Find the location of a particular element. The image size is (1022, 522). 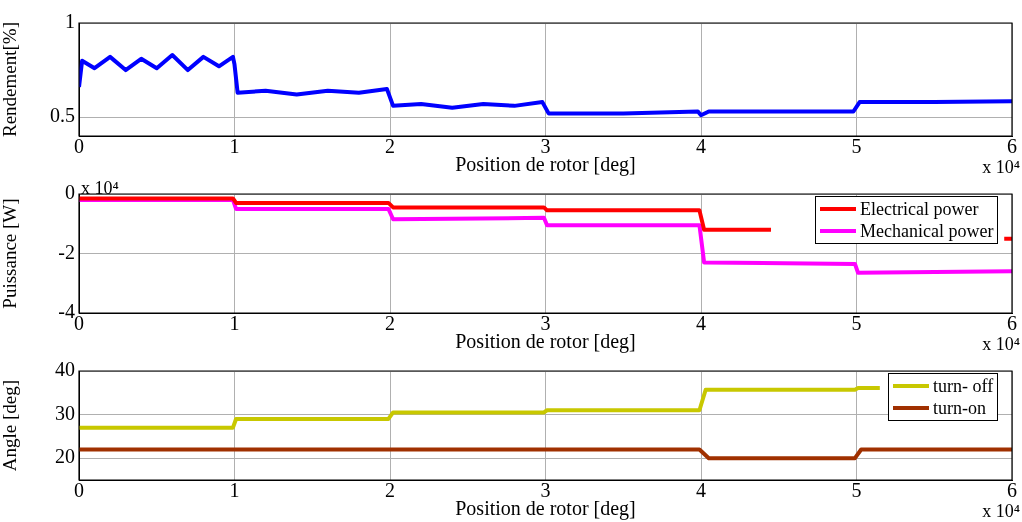

legend-label: turn-on is located at coordinates (959, 408).